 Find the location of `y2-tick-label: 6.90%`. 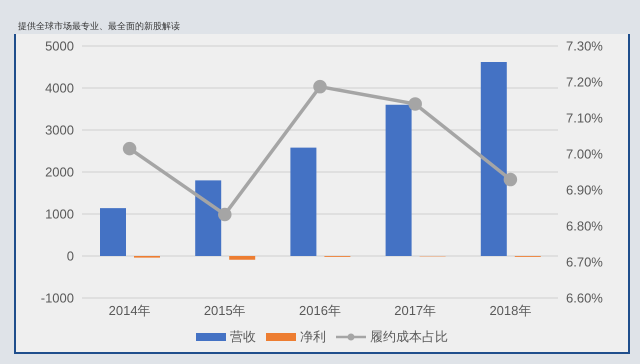

y2-tick-label: 6.90% is located at coordinates (585, 190).